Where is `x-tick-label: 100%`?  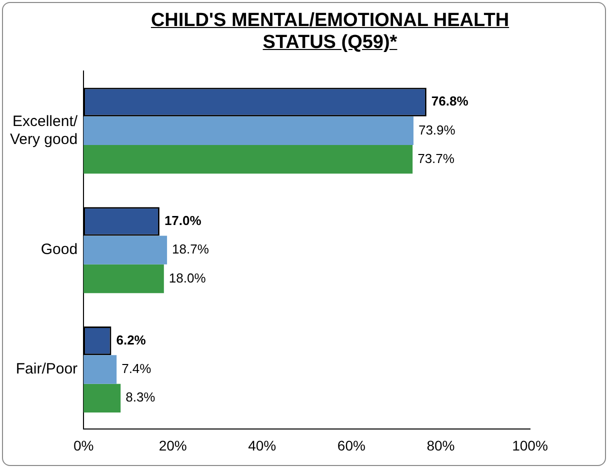 x-tick-label: 100% is located at coordinates (530, 445).